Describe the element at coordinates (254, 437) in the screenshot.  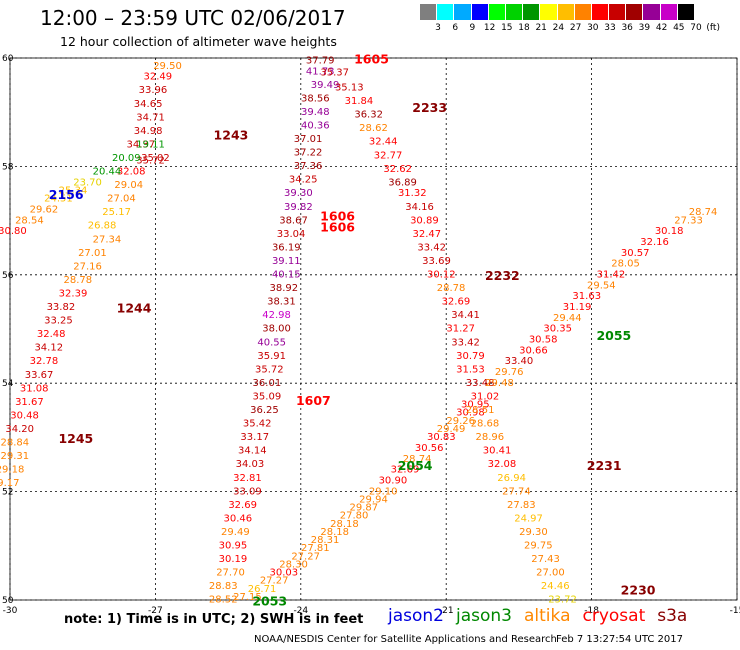
I see `swh-value: 33.17` at that location.